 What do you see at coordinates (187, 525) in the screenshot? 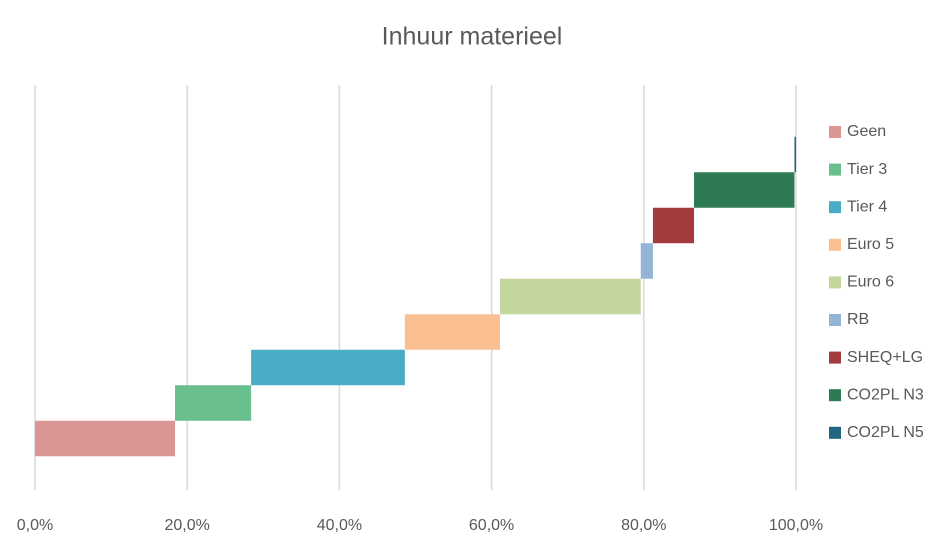
I see `x-tick-label: 20,0%` at bounding box center [187, 525].